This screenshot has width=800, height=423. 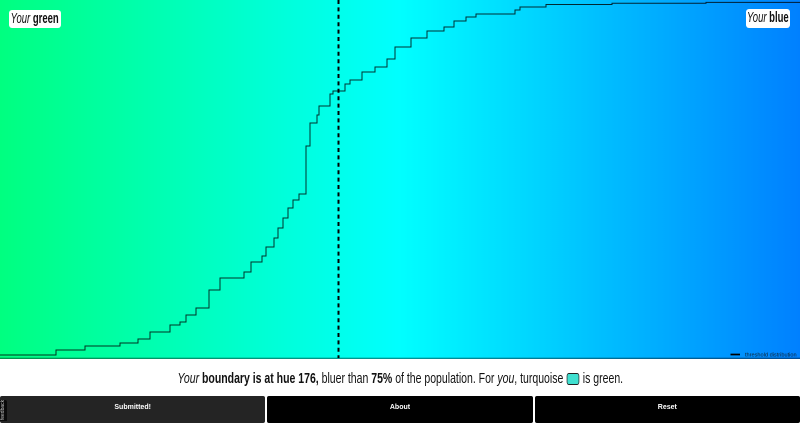 What do you see at coordinates (771, 356) in the screenshot?
I see `svg-text: threshold distribution` at bounding box center [771, 356].